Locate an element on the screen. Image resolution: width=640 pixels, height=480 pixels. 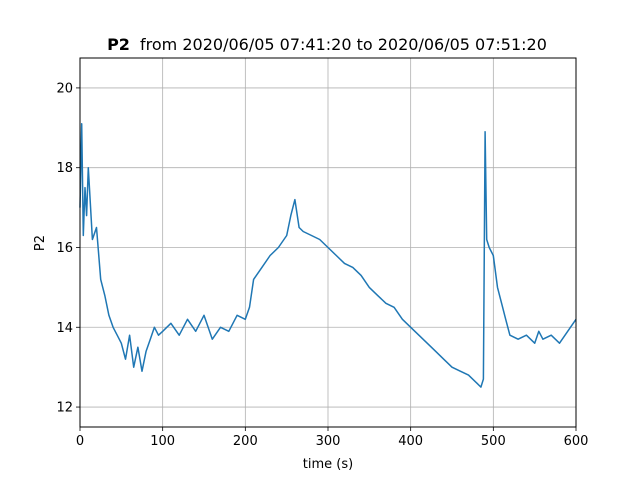
x-tick-label: 0 is located at coordinates (80, 441).